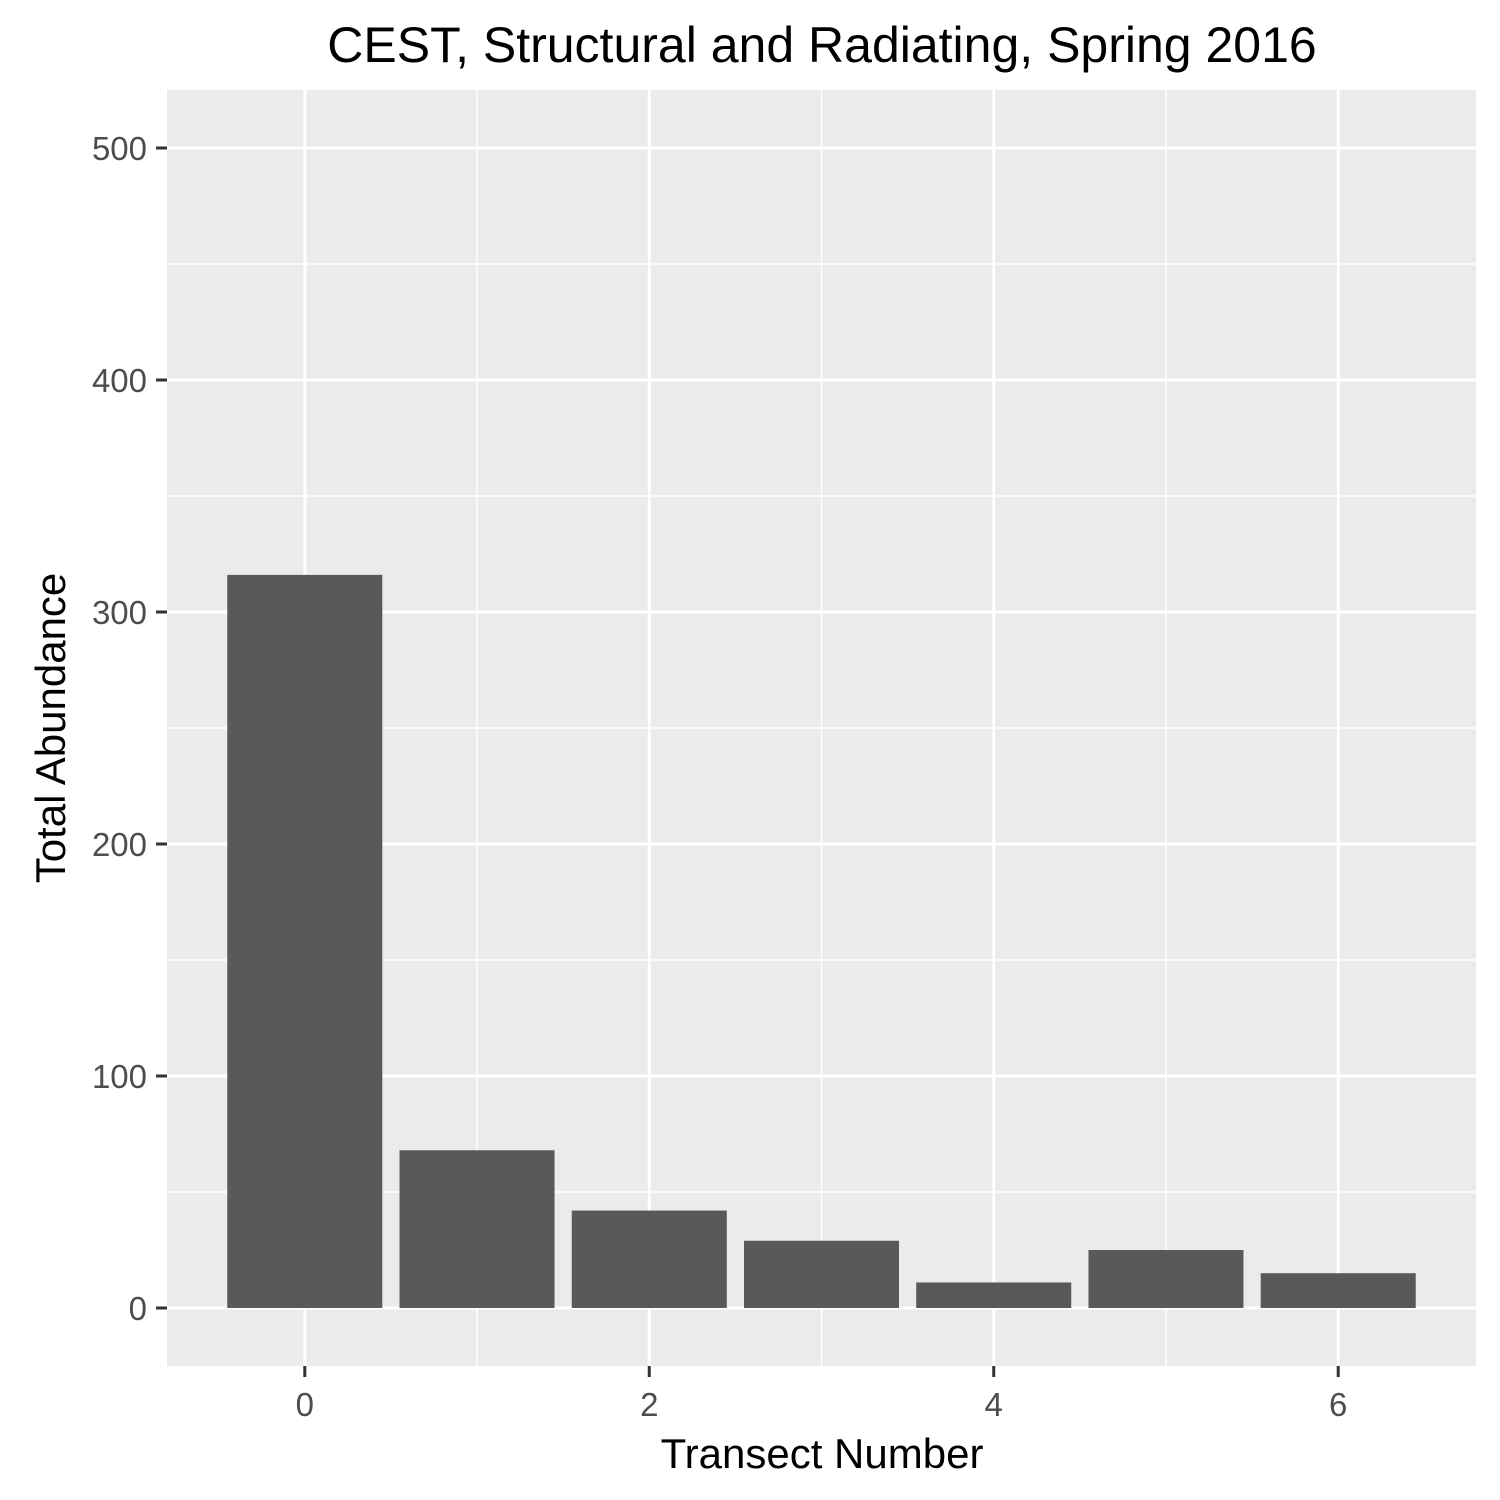 The image size is (1500, 1500). What do you see at coordinates (305, 1404) in the screenshot?
I see `x-tick-label: 0` at bounding box center [305, 1404].